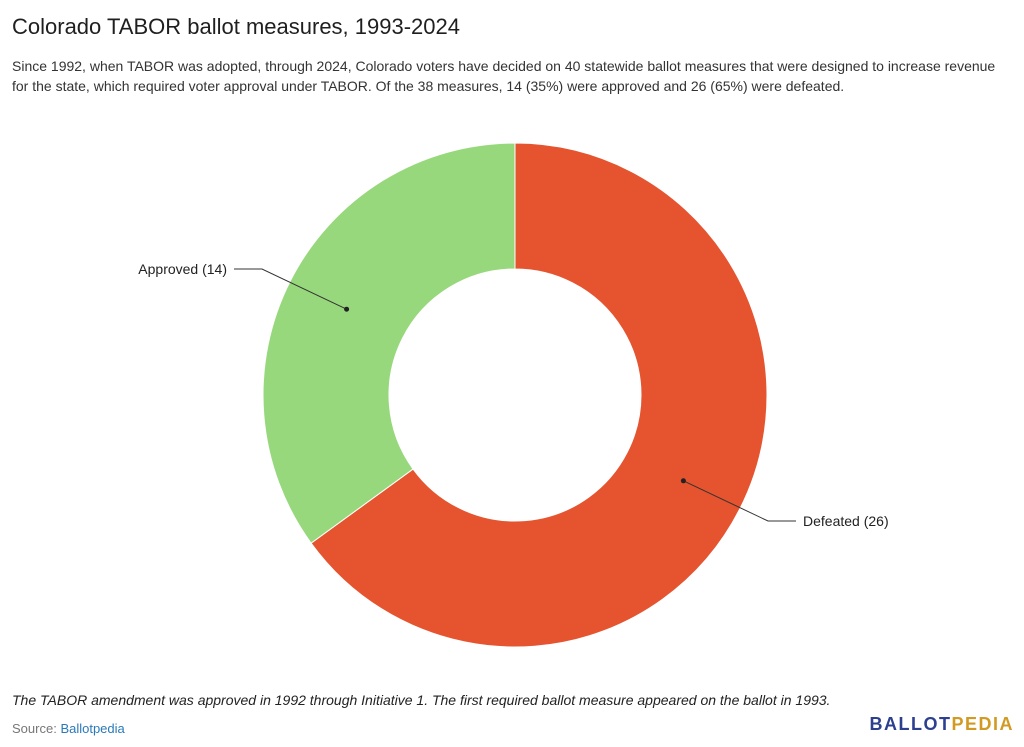  I want to click on logo-pedia: PEDIA, so click(982, 724).